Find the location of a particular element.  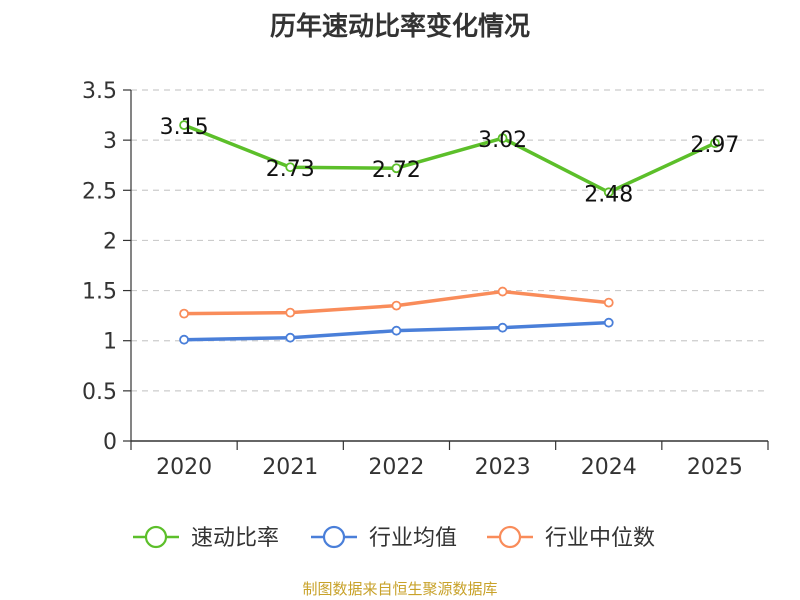

data-label: 2.48 is located at coordinates (608, 194).